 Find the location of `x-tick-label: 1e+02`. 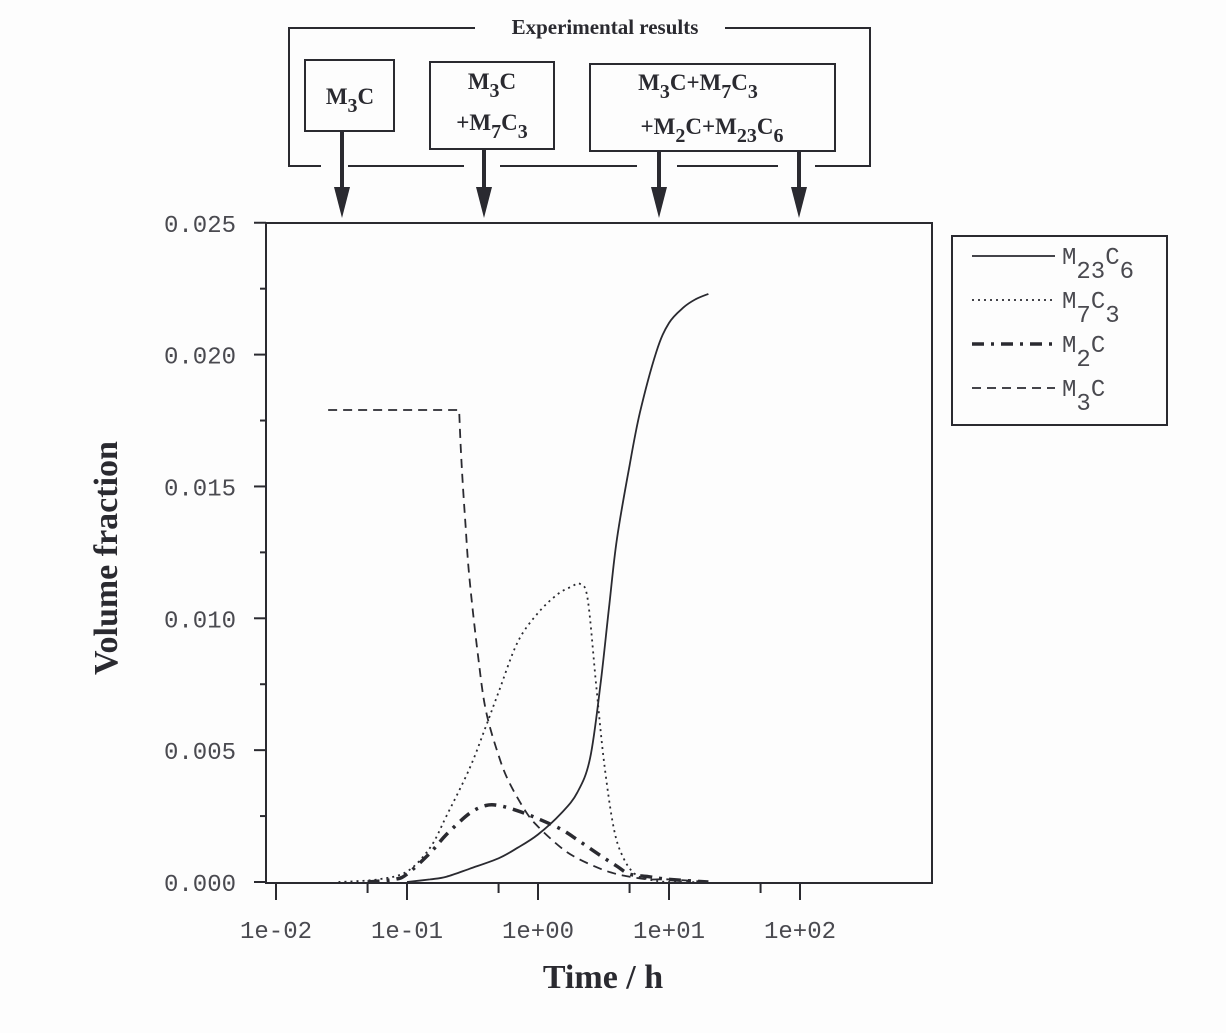

x-tick-label: 1e+02 is located at coordinates (800, 932).